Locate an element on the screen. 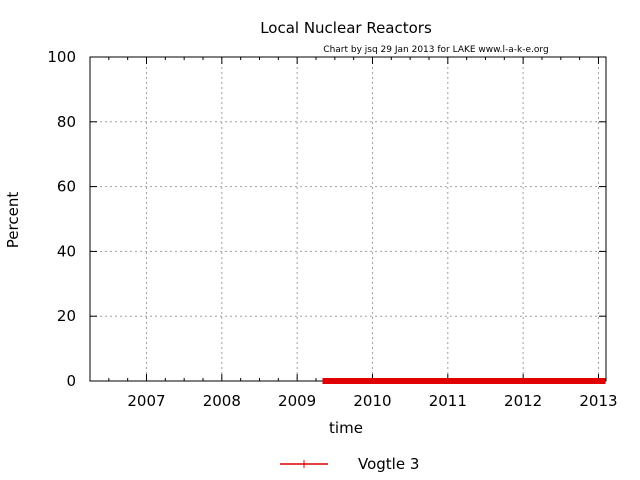 Image resolution: width=640 pixels, height=480 pixels. series-layer is located at coordinates (464, 381).